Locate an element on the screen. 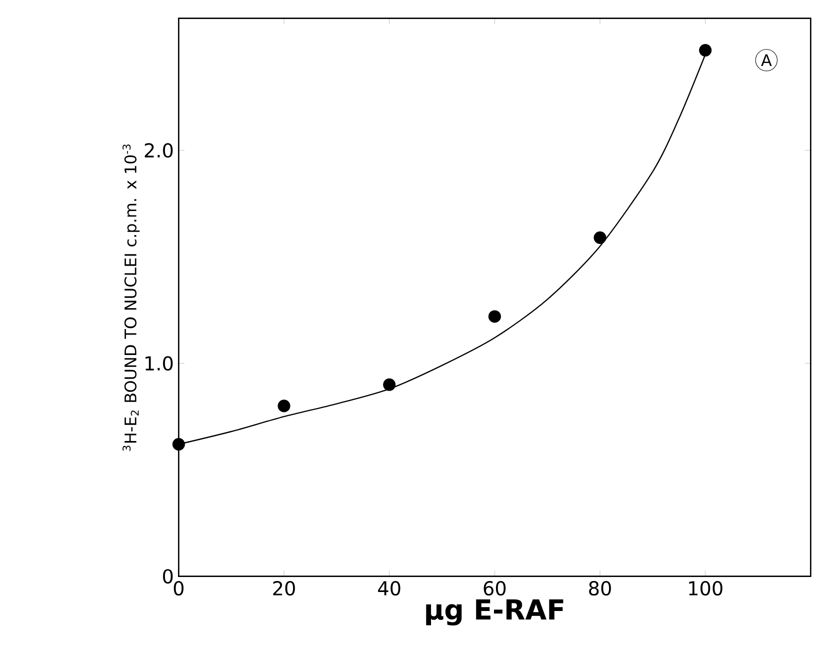  y-tick-label: 0 is located at coordinates (168, 576).